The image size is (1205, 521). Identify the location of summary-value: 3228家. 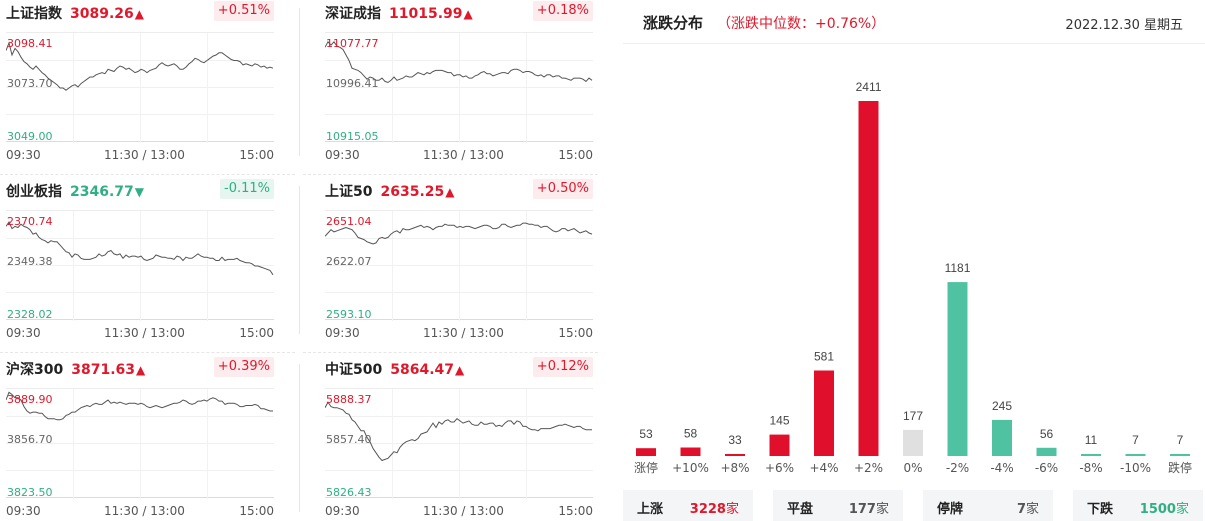
(714, 507).